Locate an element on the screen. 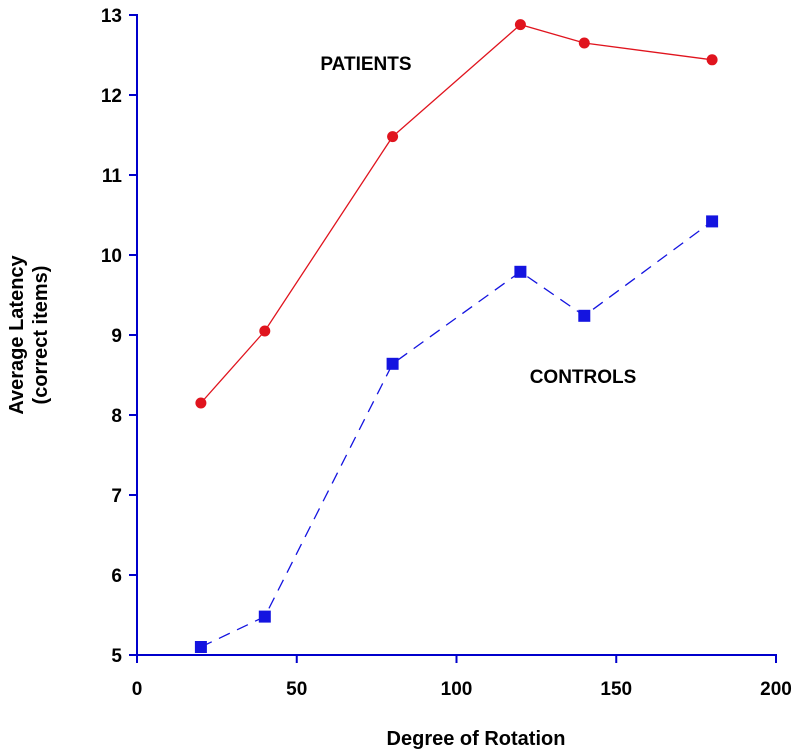 This screenshot has width=797, height=754. x-tick-label-0: 0 is located at coordinates (137, 689).